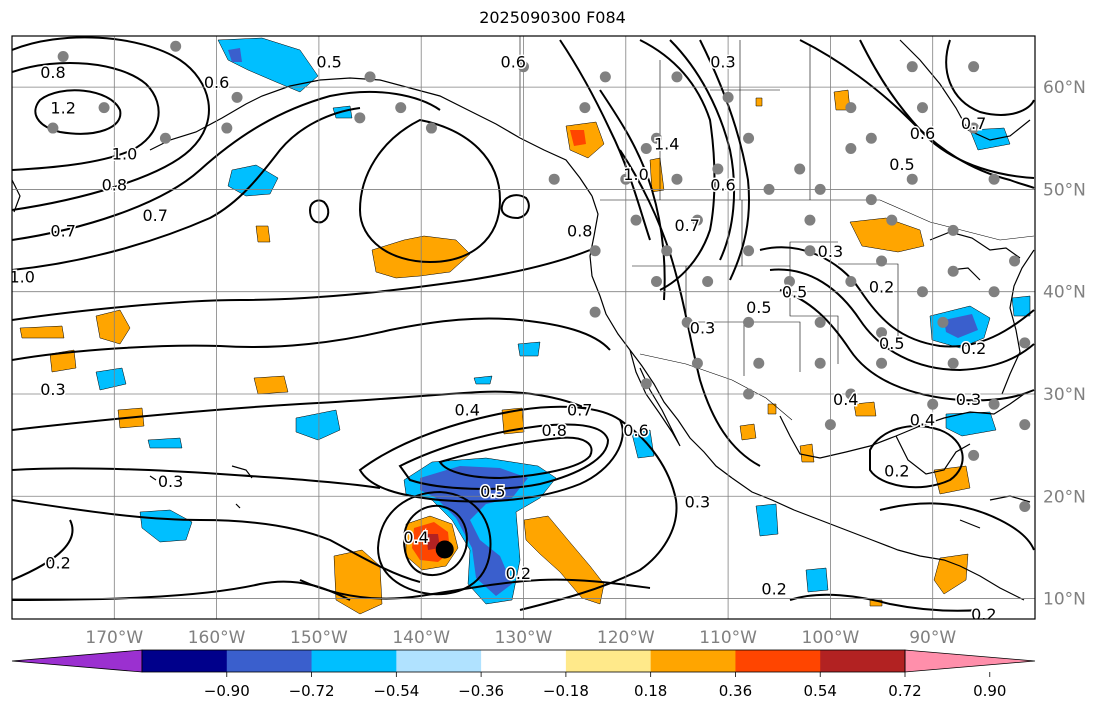 This screenshot has width=1105, height=712. I want to click on contour-label: 0.4, so click(467, 409).